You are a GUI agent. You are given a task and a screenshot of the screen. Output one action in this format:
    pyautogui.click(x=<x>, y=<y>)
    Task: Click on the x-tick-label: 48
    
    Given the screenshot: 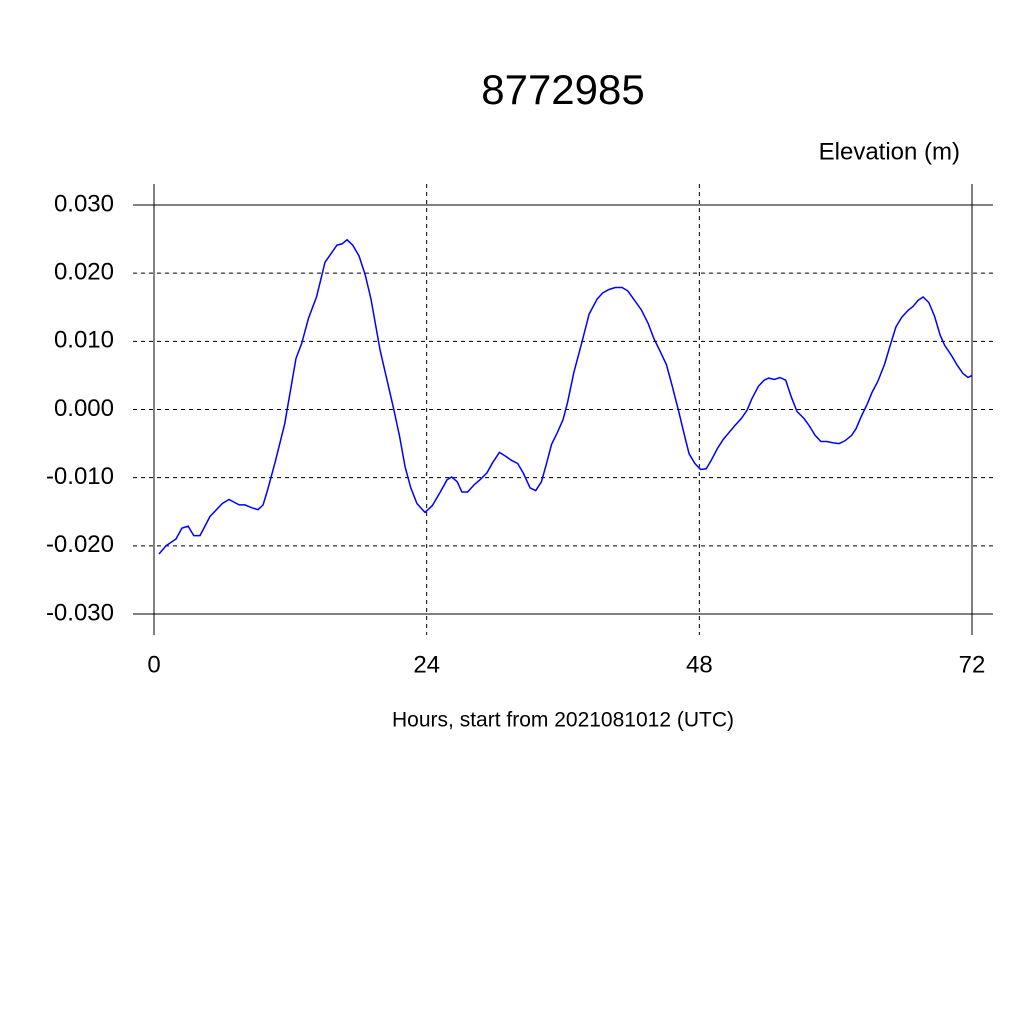 What is the action you would take?
    pyautogui.click(x=699, y=664)
    